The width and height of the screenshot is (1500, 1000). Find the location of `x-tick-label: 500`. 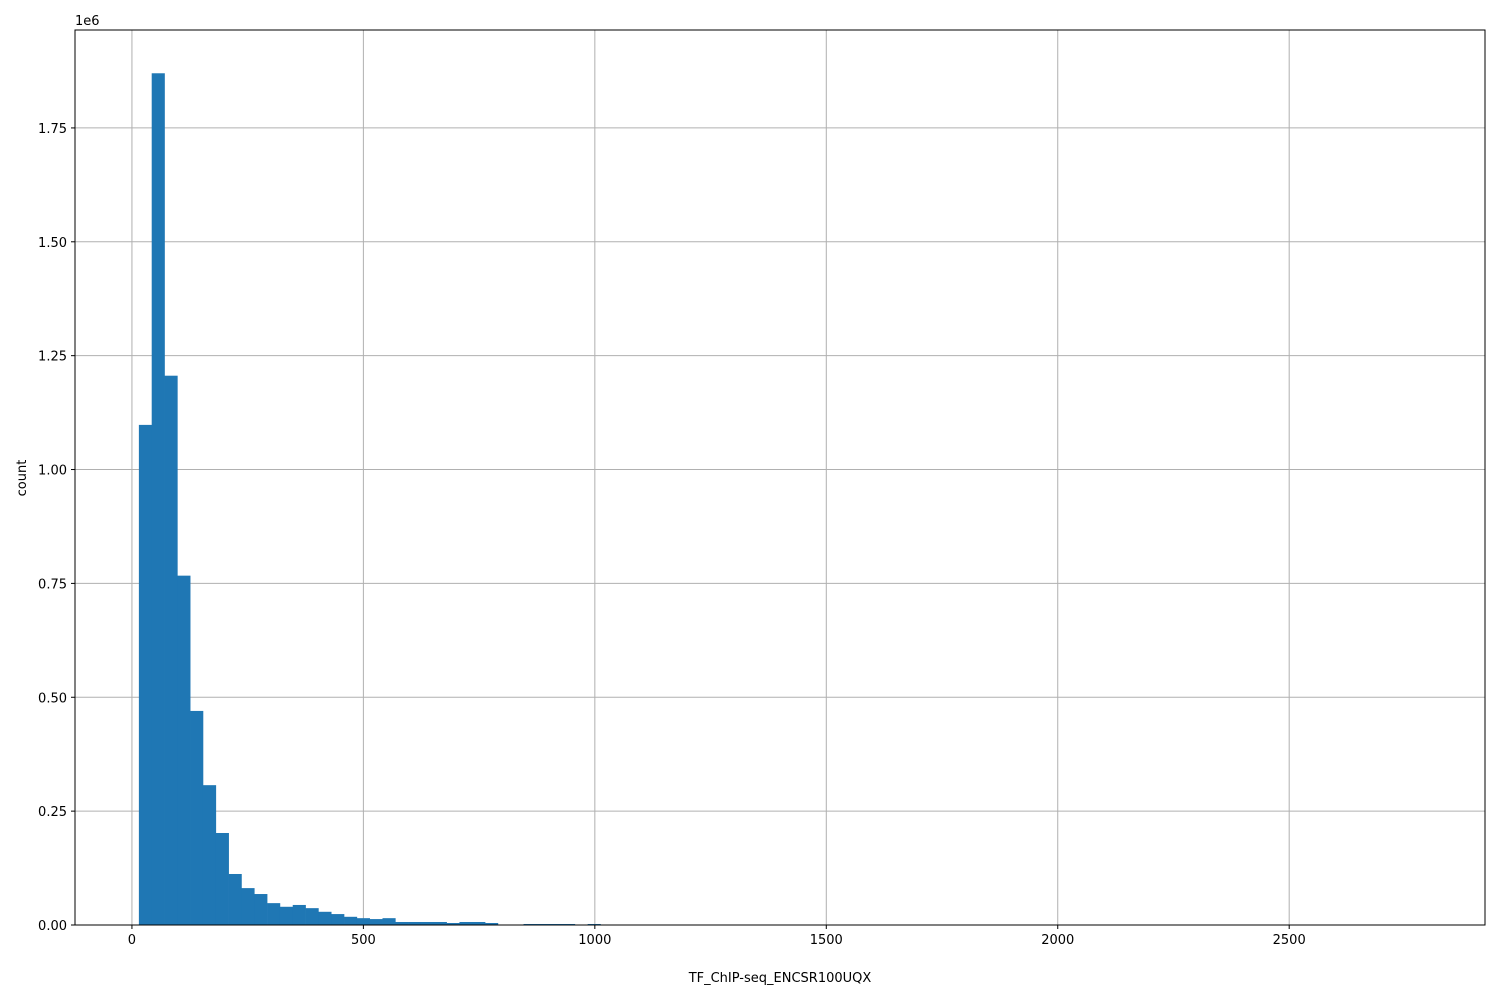

x-tick-label: 500 is located at coordinates (363, 940).